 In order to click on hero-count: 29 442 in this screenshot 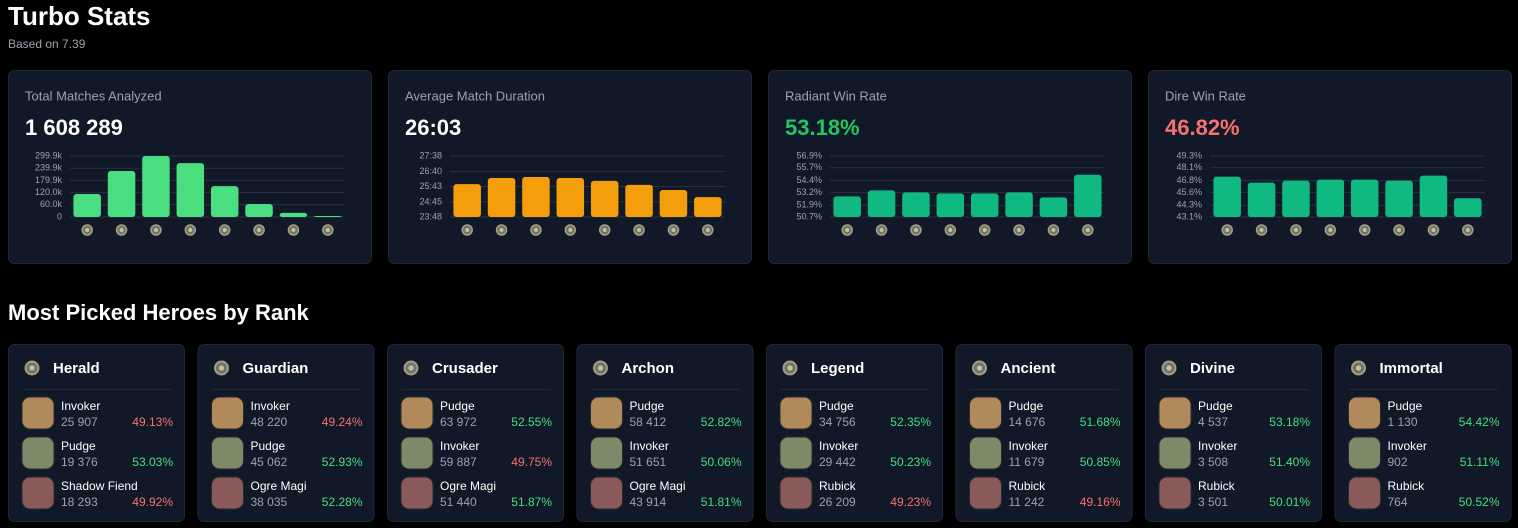, I will do `click(837, 462)`.